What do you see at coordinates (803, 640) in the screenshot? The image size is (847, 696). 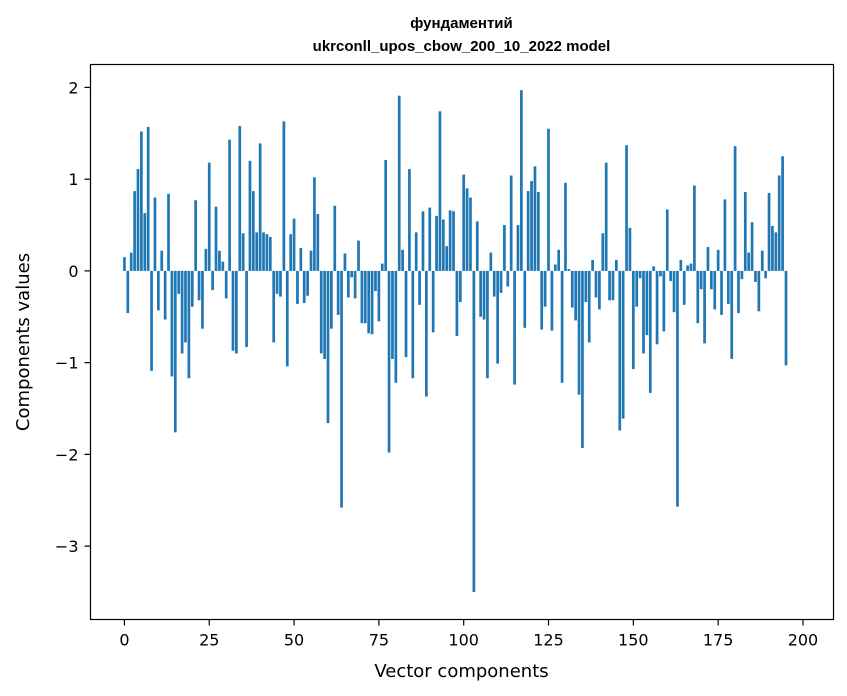 I see `x-tick-label: 200` at bounding box center [803, 640].